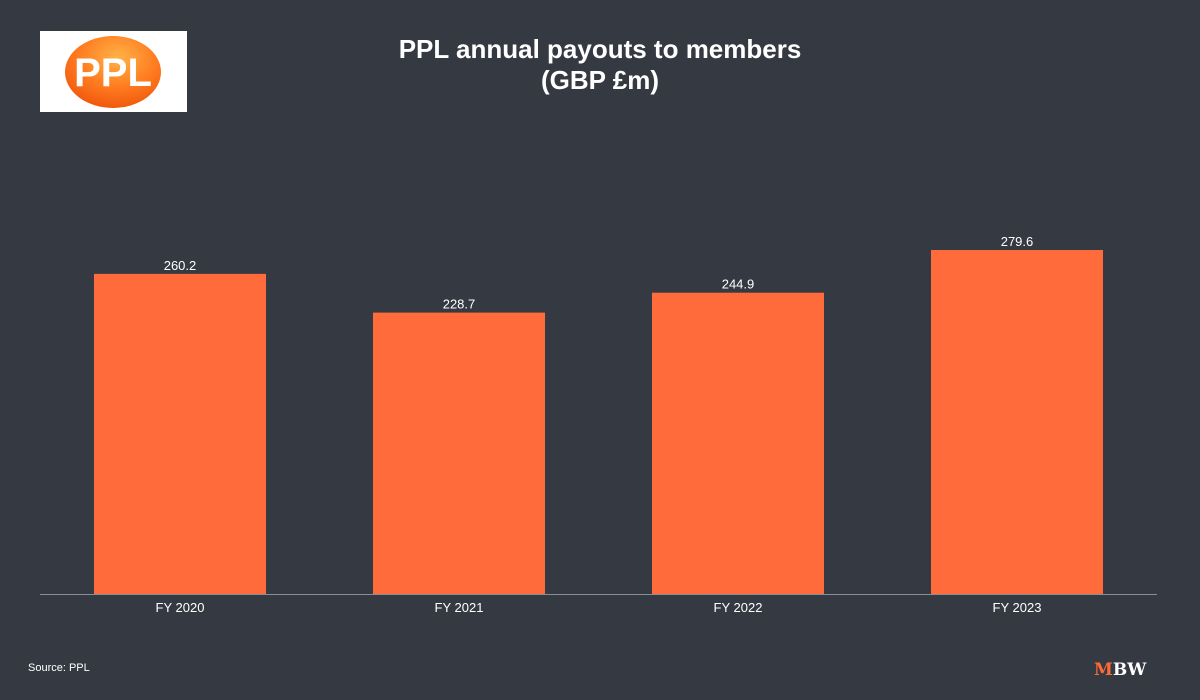 Image resolution: width=1200 pixels, height=700 pixels. Describe the element at coordinates (738, 607) in the screenshot. I see `x-tick-label: FY 2022` at that location.